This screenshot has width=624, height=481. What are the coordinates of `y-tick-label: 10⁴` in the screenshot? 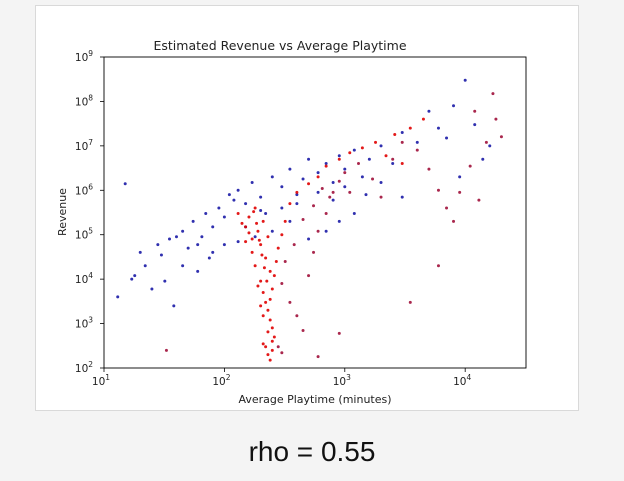 It's located at (84, 278).